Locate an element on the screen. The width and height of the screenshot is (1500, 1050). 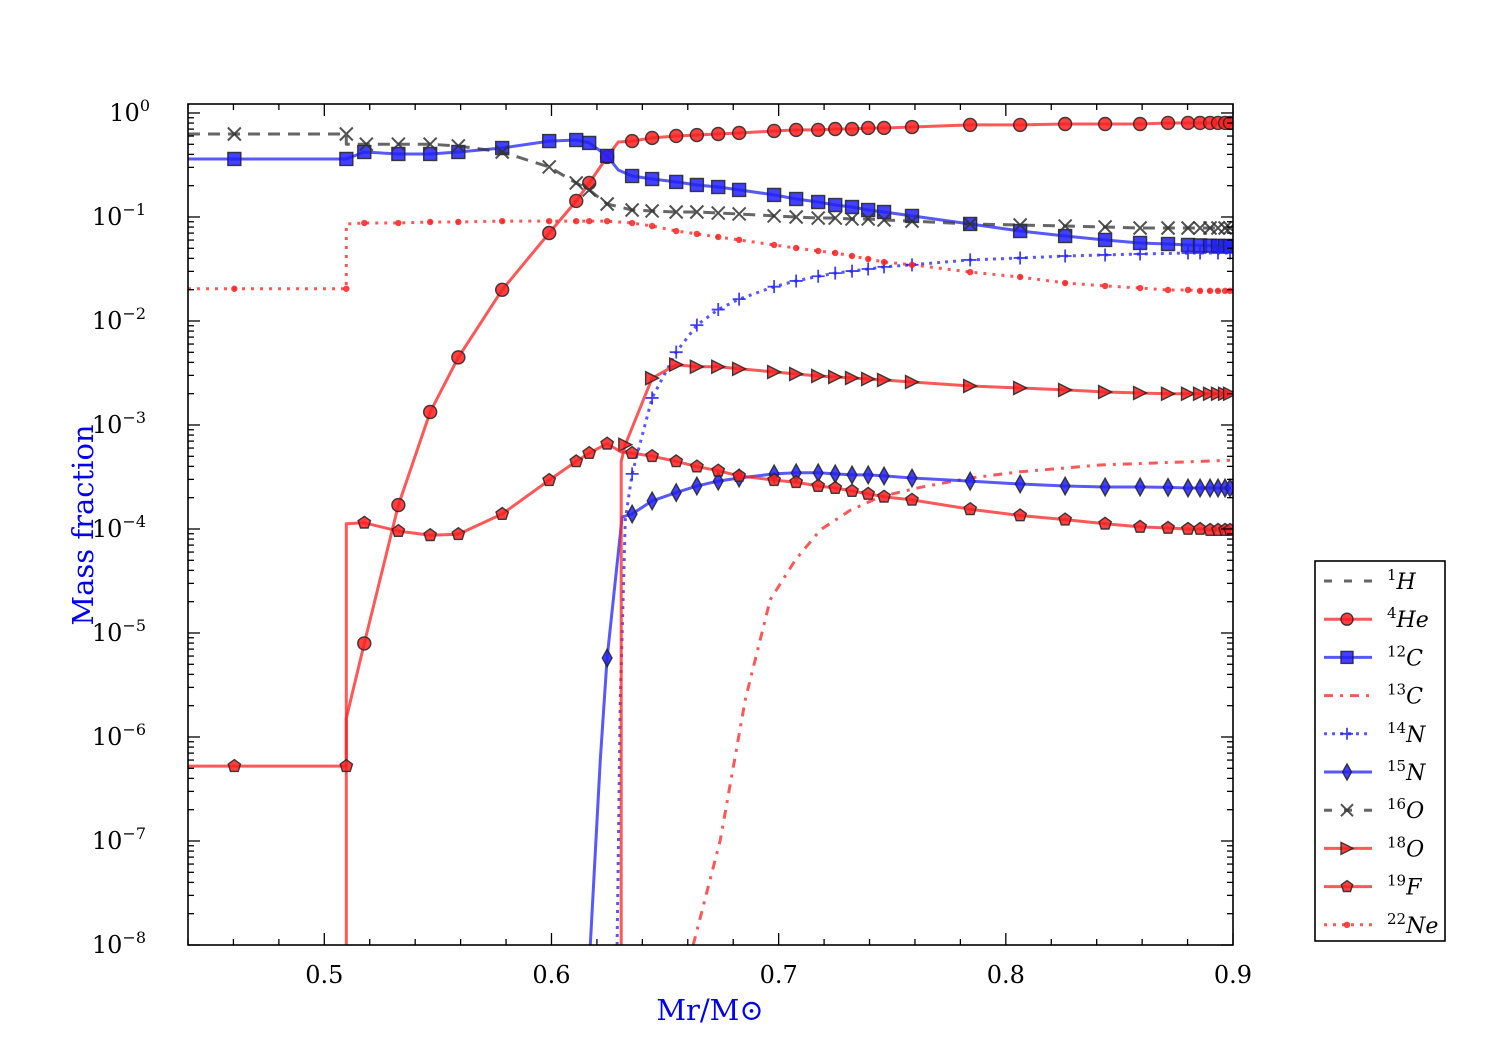
series-line is located at coordinates (709, 256).